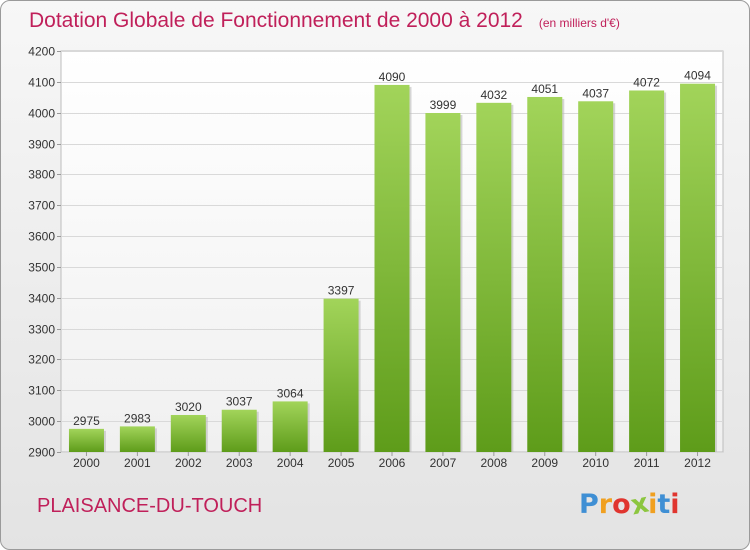  I want to click on x-tick-label: 2002, so click(188, 463).